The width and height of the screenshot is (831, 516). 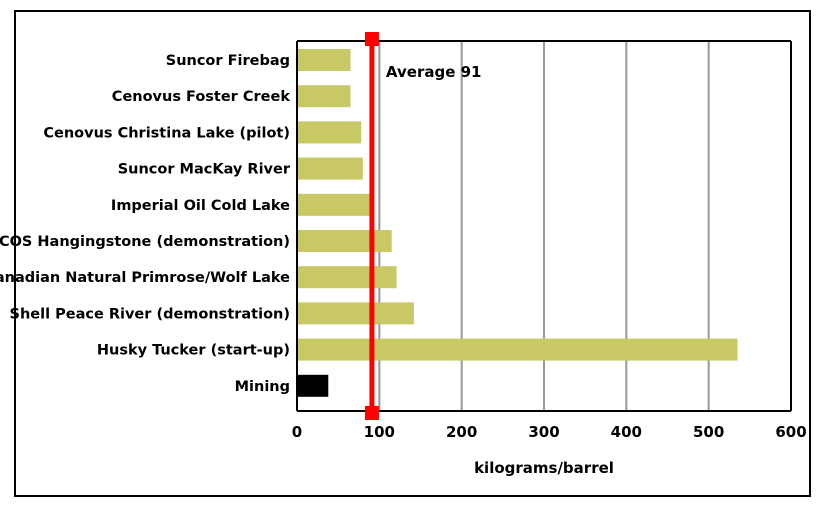 What do you see at coordinates (371, 39) in the screenshot?
I see `average-line-top-cap` at bounding box center [371, 39].